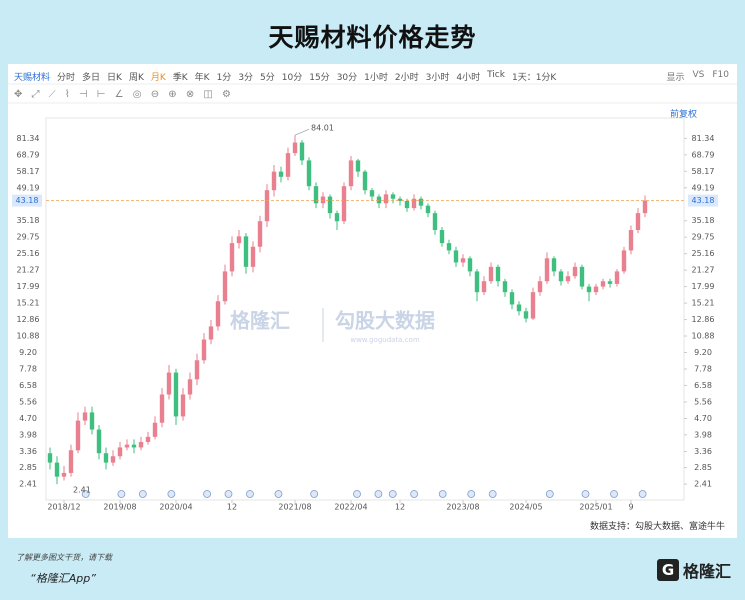 This screenshot has height=600, width=745. Describe the element at coordinates (703, 237) in the screenshot. I see `y-tick-label-right: 29.75` at that location.